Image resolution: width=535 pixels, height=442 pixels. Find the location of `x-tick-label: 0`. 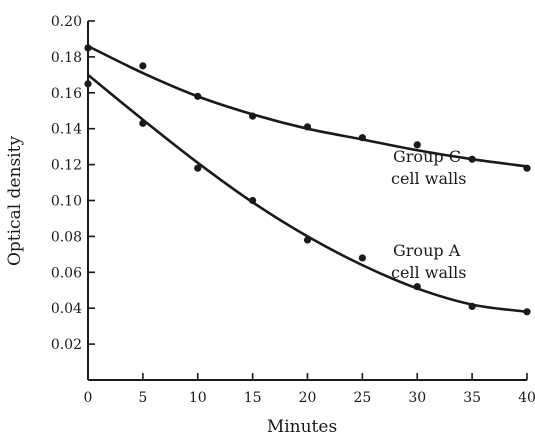

x-tick-label: 0 is located at coordinates (88, 398).